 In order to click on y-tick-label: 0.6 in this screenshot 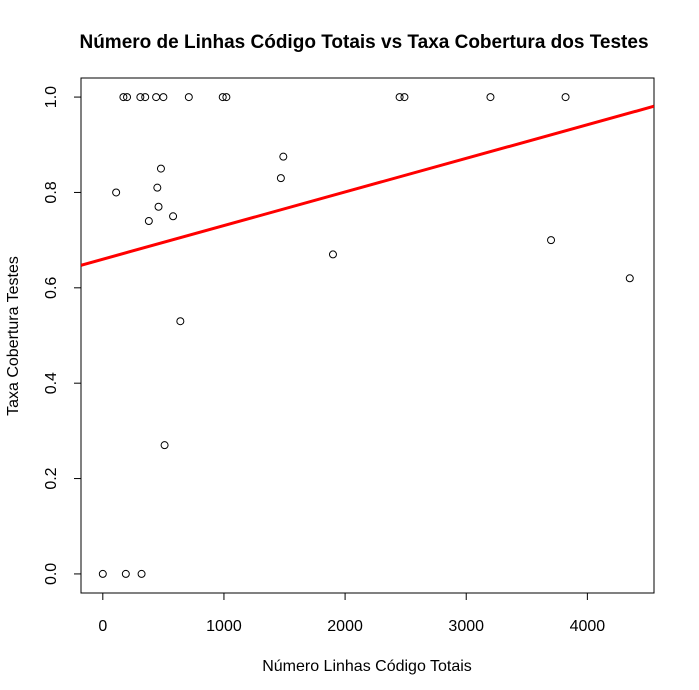, I will do `click(51, 288)`.